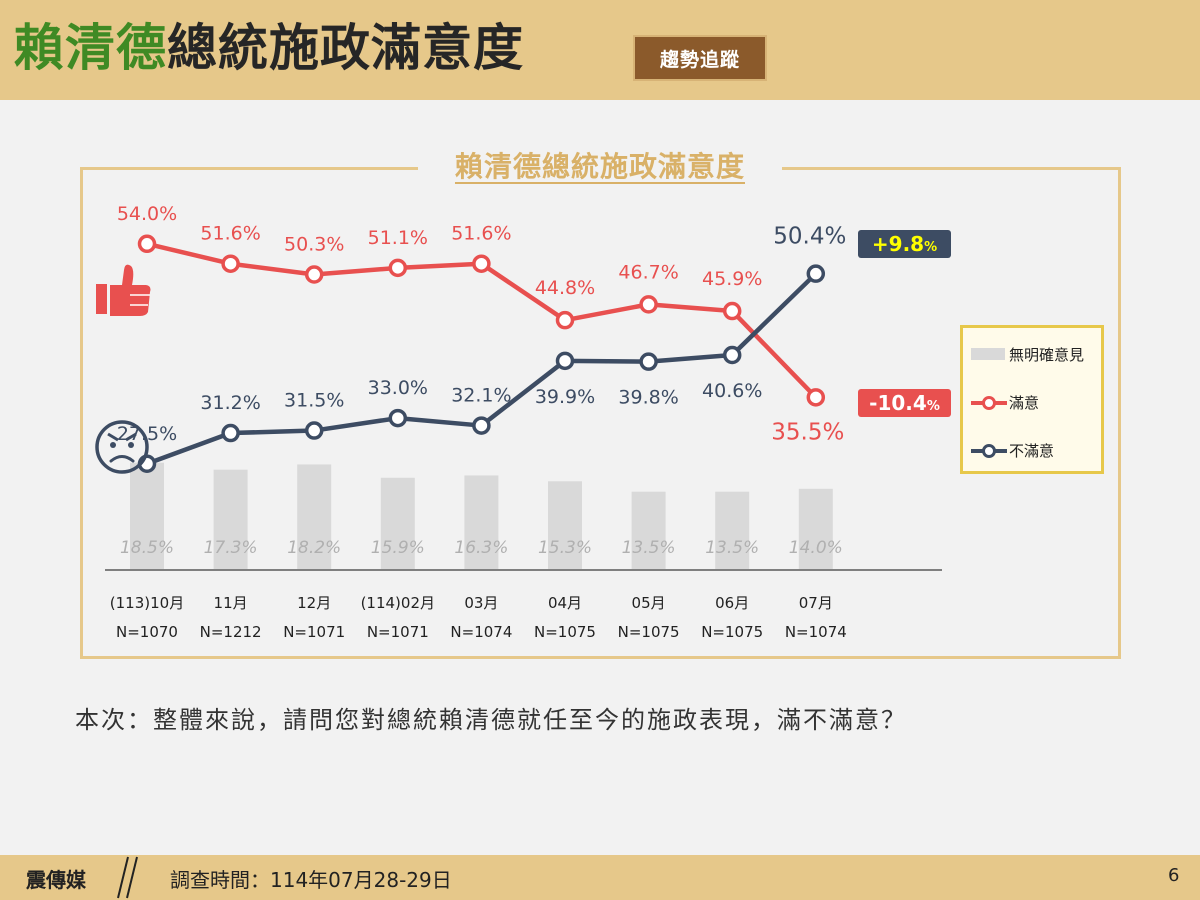 The width and height of the screenshot is (1200, 900). What do you see at coordinates (1174, 875) in the screenshot?
I see `page-number: 6` at bounding box center [1174, 875].